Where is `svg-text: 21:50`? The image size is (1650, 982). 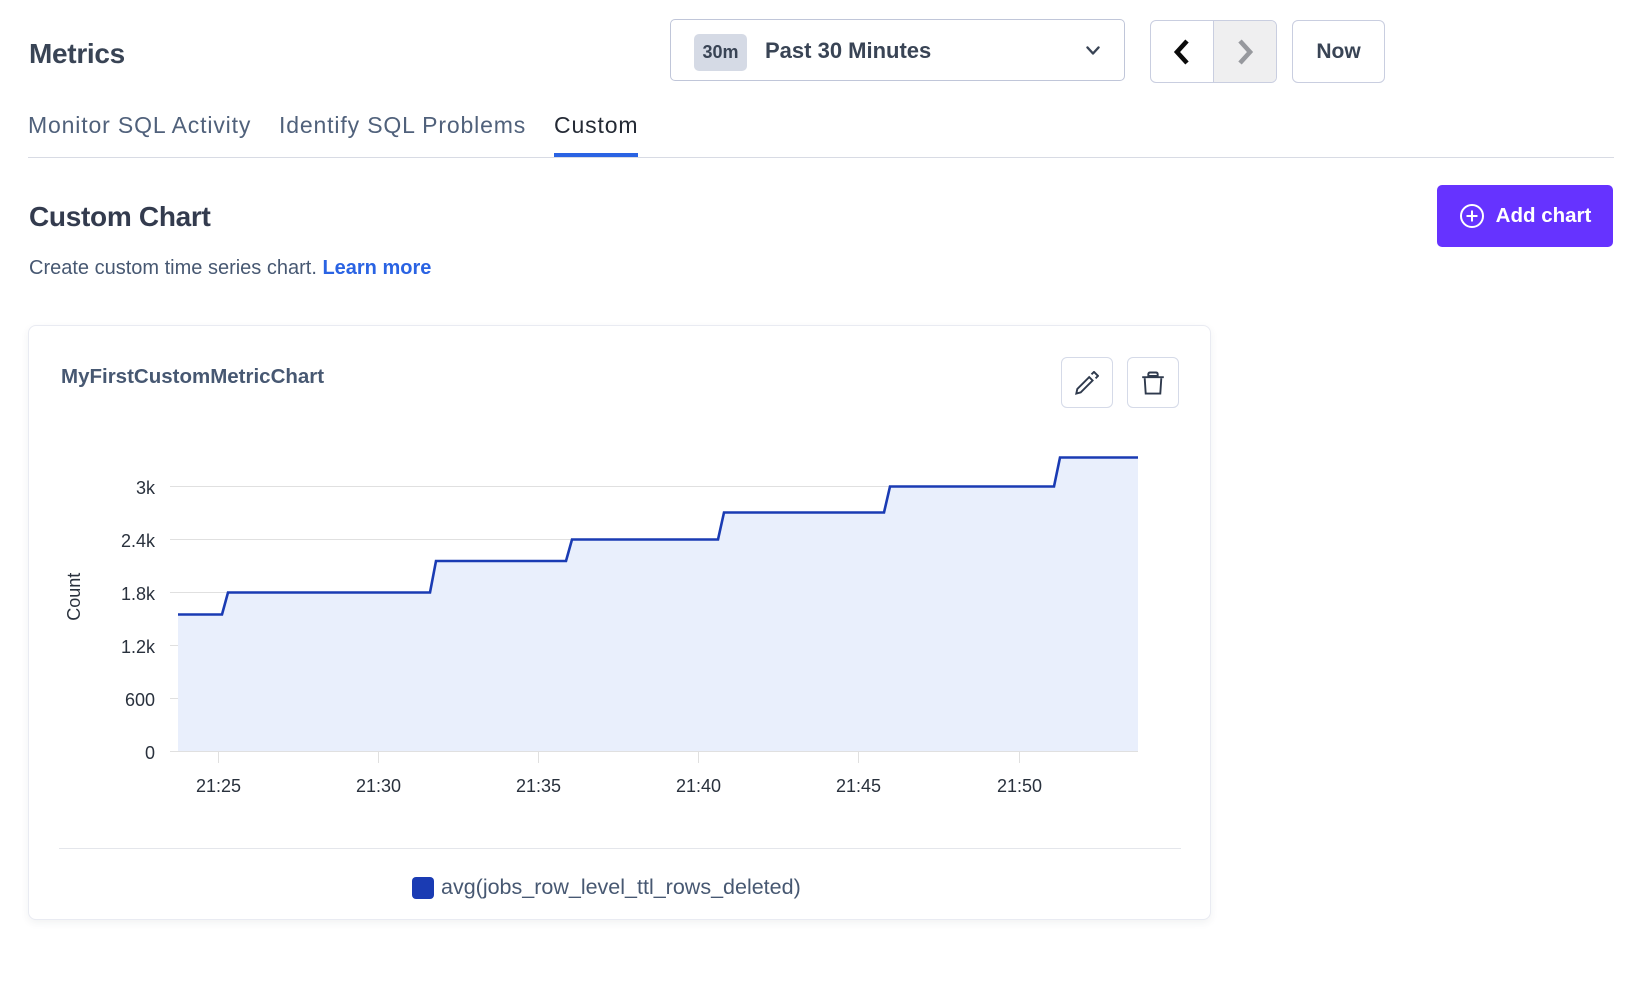 svg-text: 21:50 is located at coordinates (1019, 786).